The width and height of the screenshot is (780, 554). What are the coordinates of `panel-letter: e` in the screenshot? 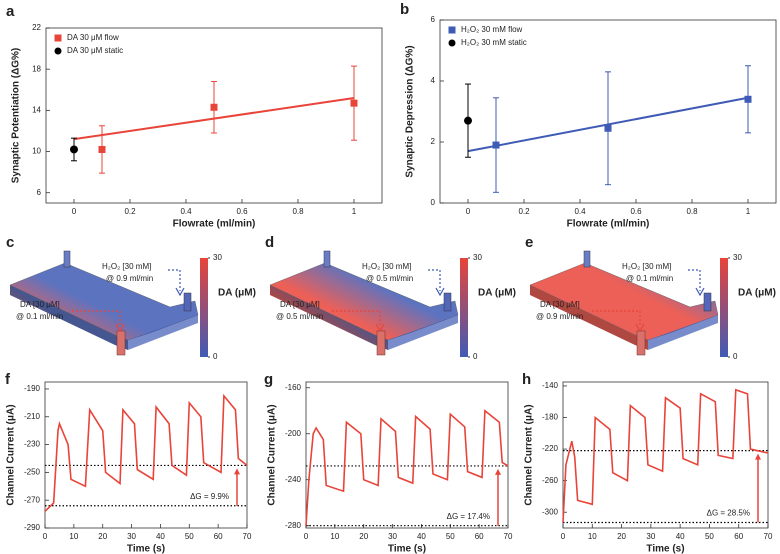 It's located at (529, 242).